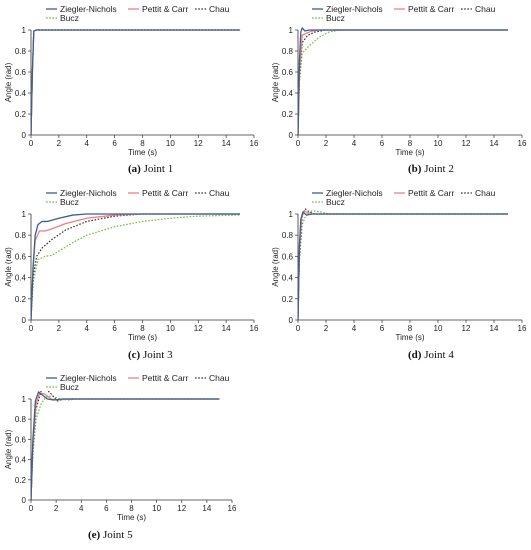 The height and width of the screenshot is (550, 531). I want to click on panel-caption: (b) Joint 2, so click(431, 169).